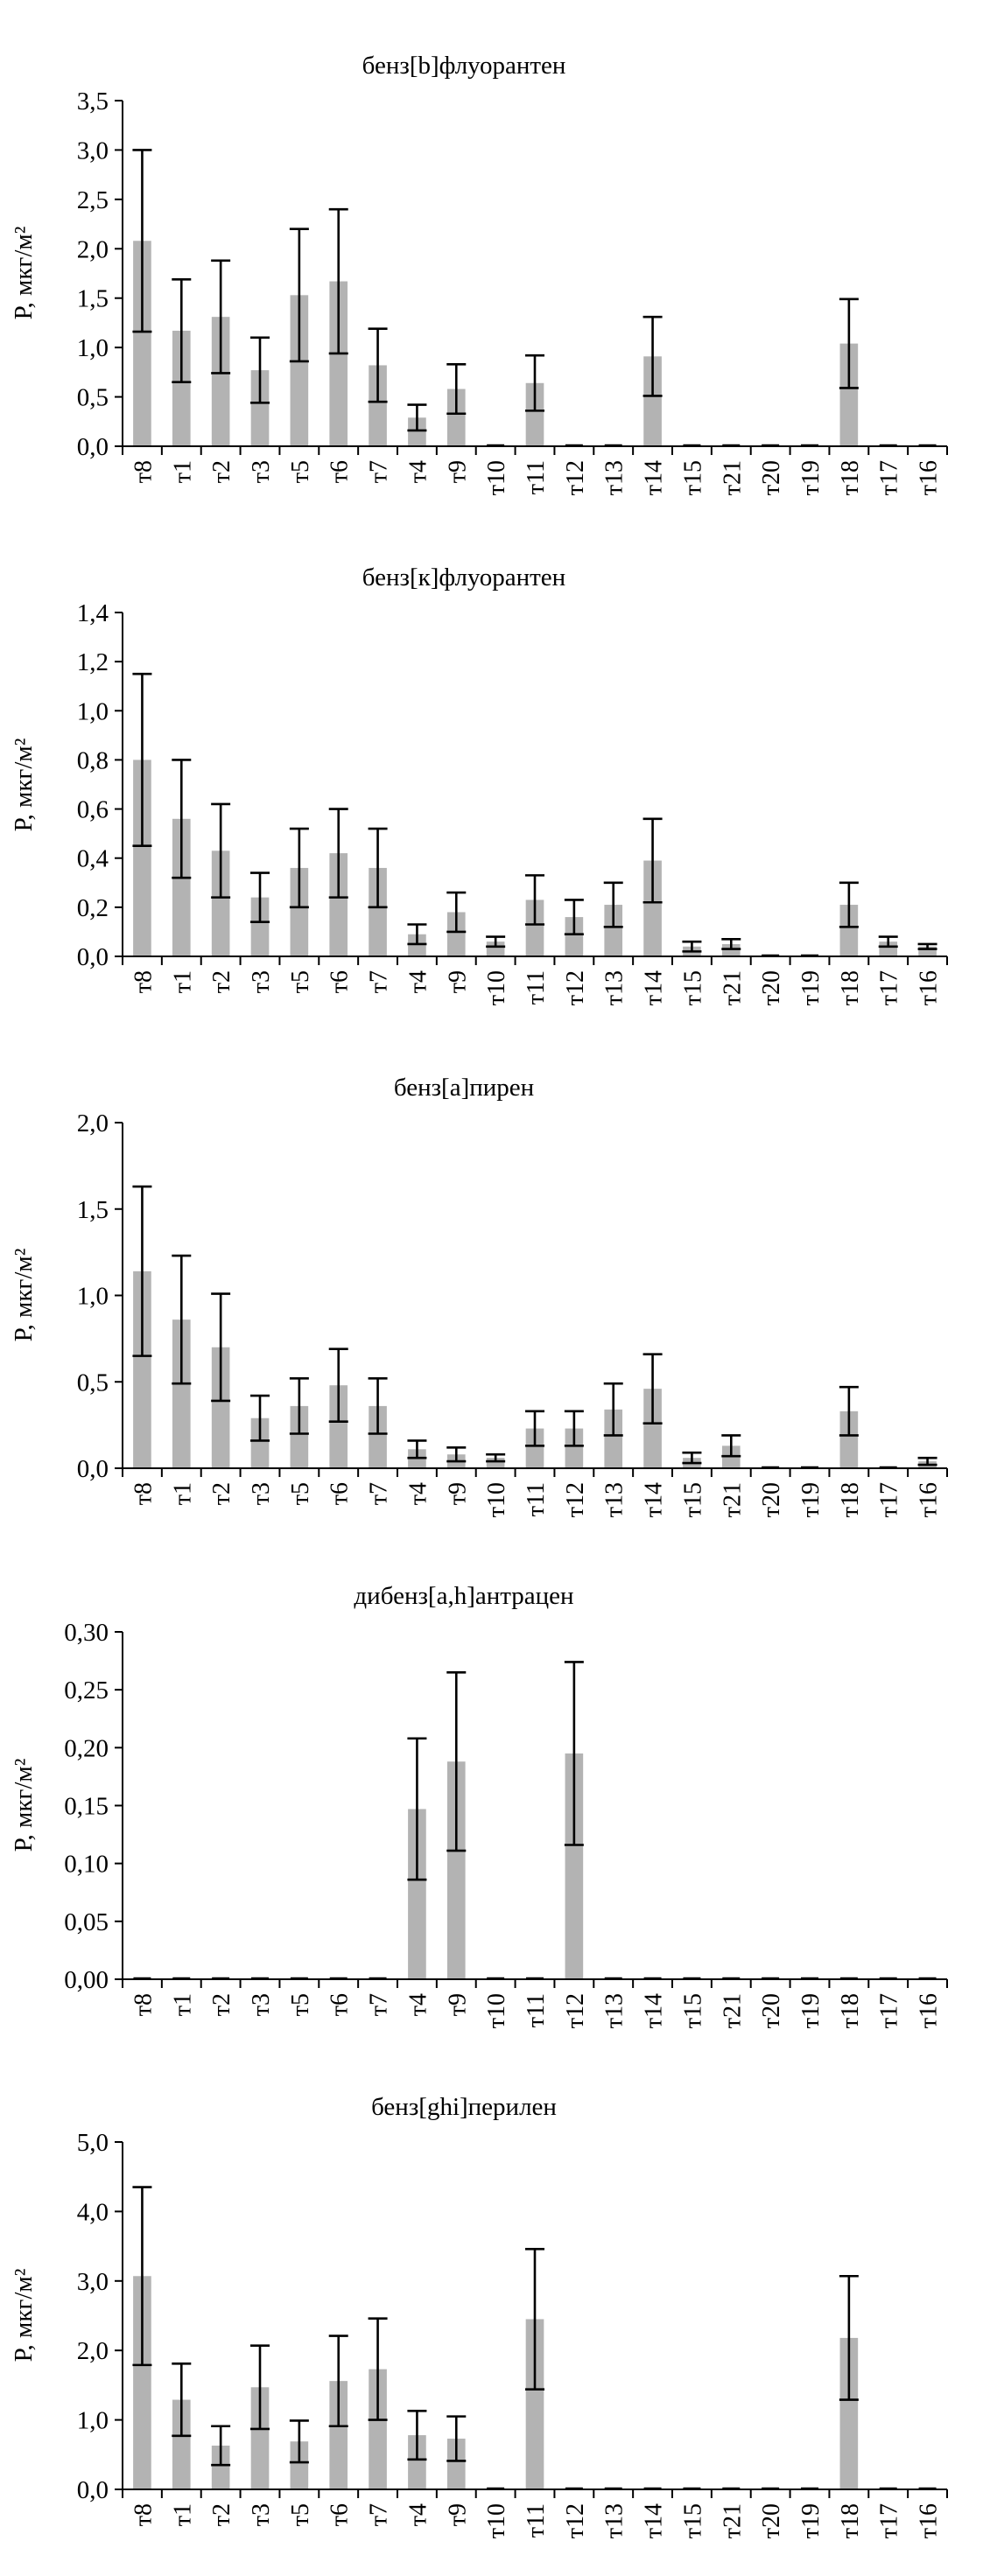  I want to click on x-tick-label: т16, so click(929, 987).